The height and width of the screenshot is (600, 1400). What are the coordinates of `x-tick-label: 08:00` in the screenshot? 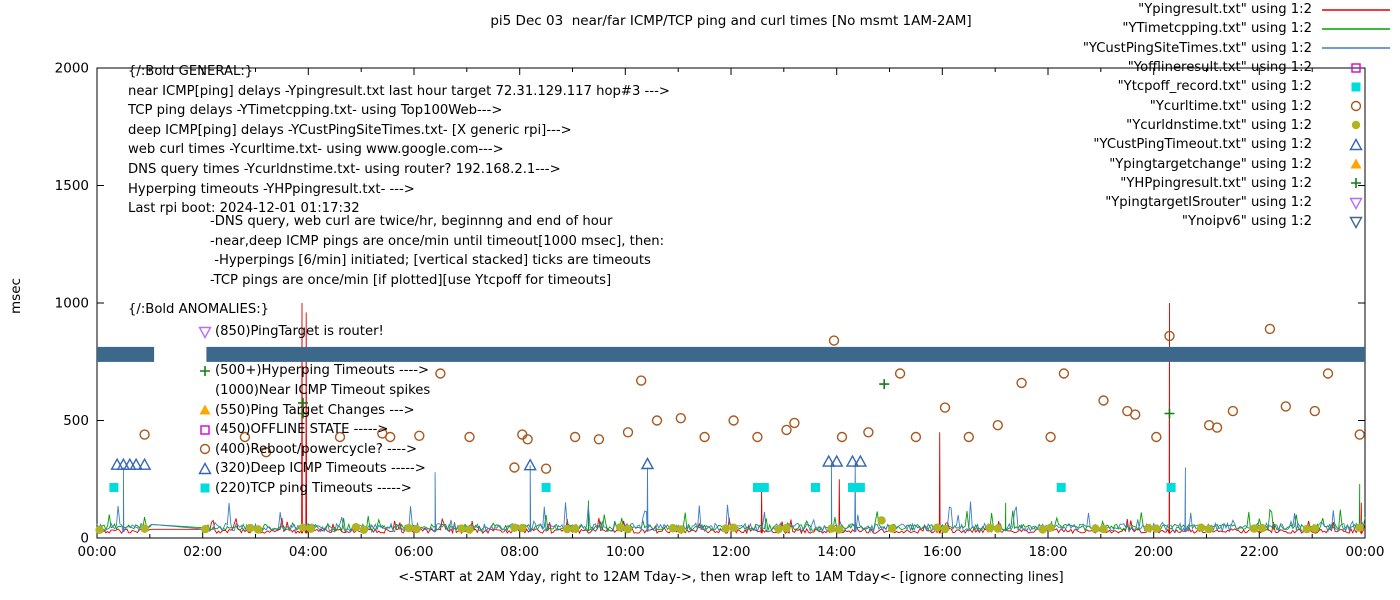 It's located at (519, 552).